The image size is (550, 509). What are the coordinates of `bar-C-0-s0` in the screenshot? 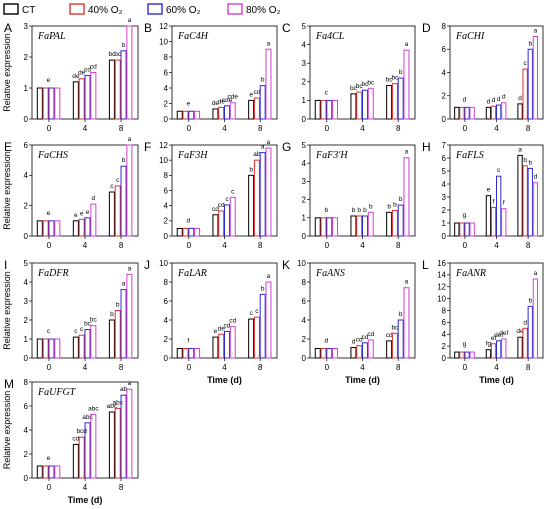 It's located at (317, 109).